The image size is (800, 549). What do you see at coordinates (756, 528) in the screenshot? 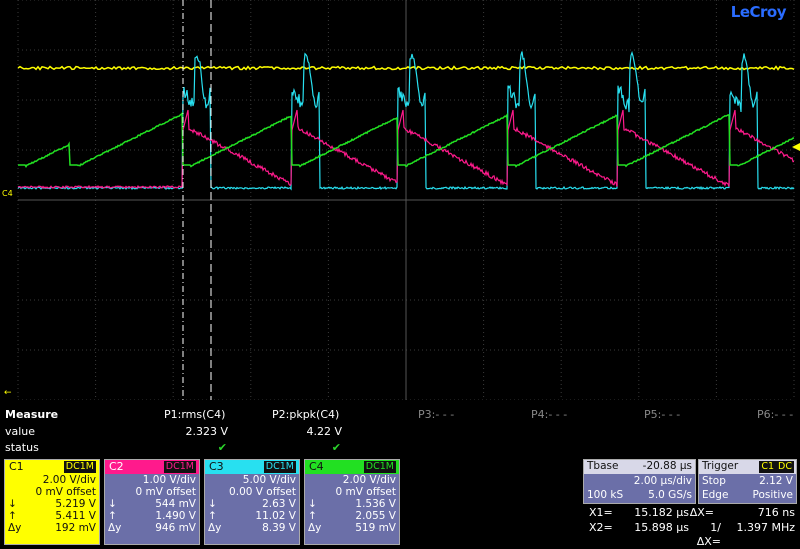
I see `inv-dx-value: 1.397 MHz` at bounding box center [756, 528].